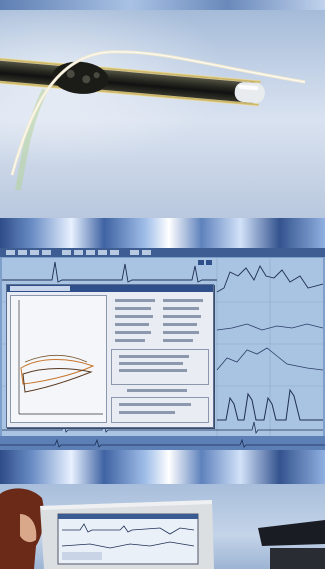 The width and height of the screenshot is (325, 569). Describe the element at coordinates (110, 288) in the screenshot. I see `dialog-titlebar` at that location.